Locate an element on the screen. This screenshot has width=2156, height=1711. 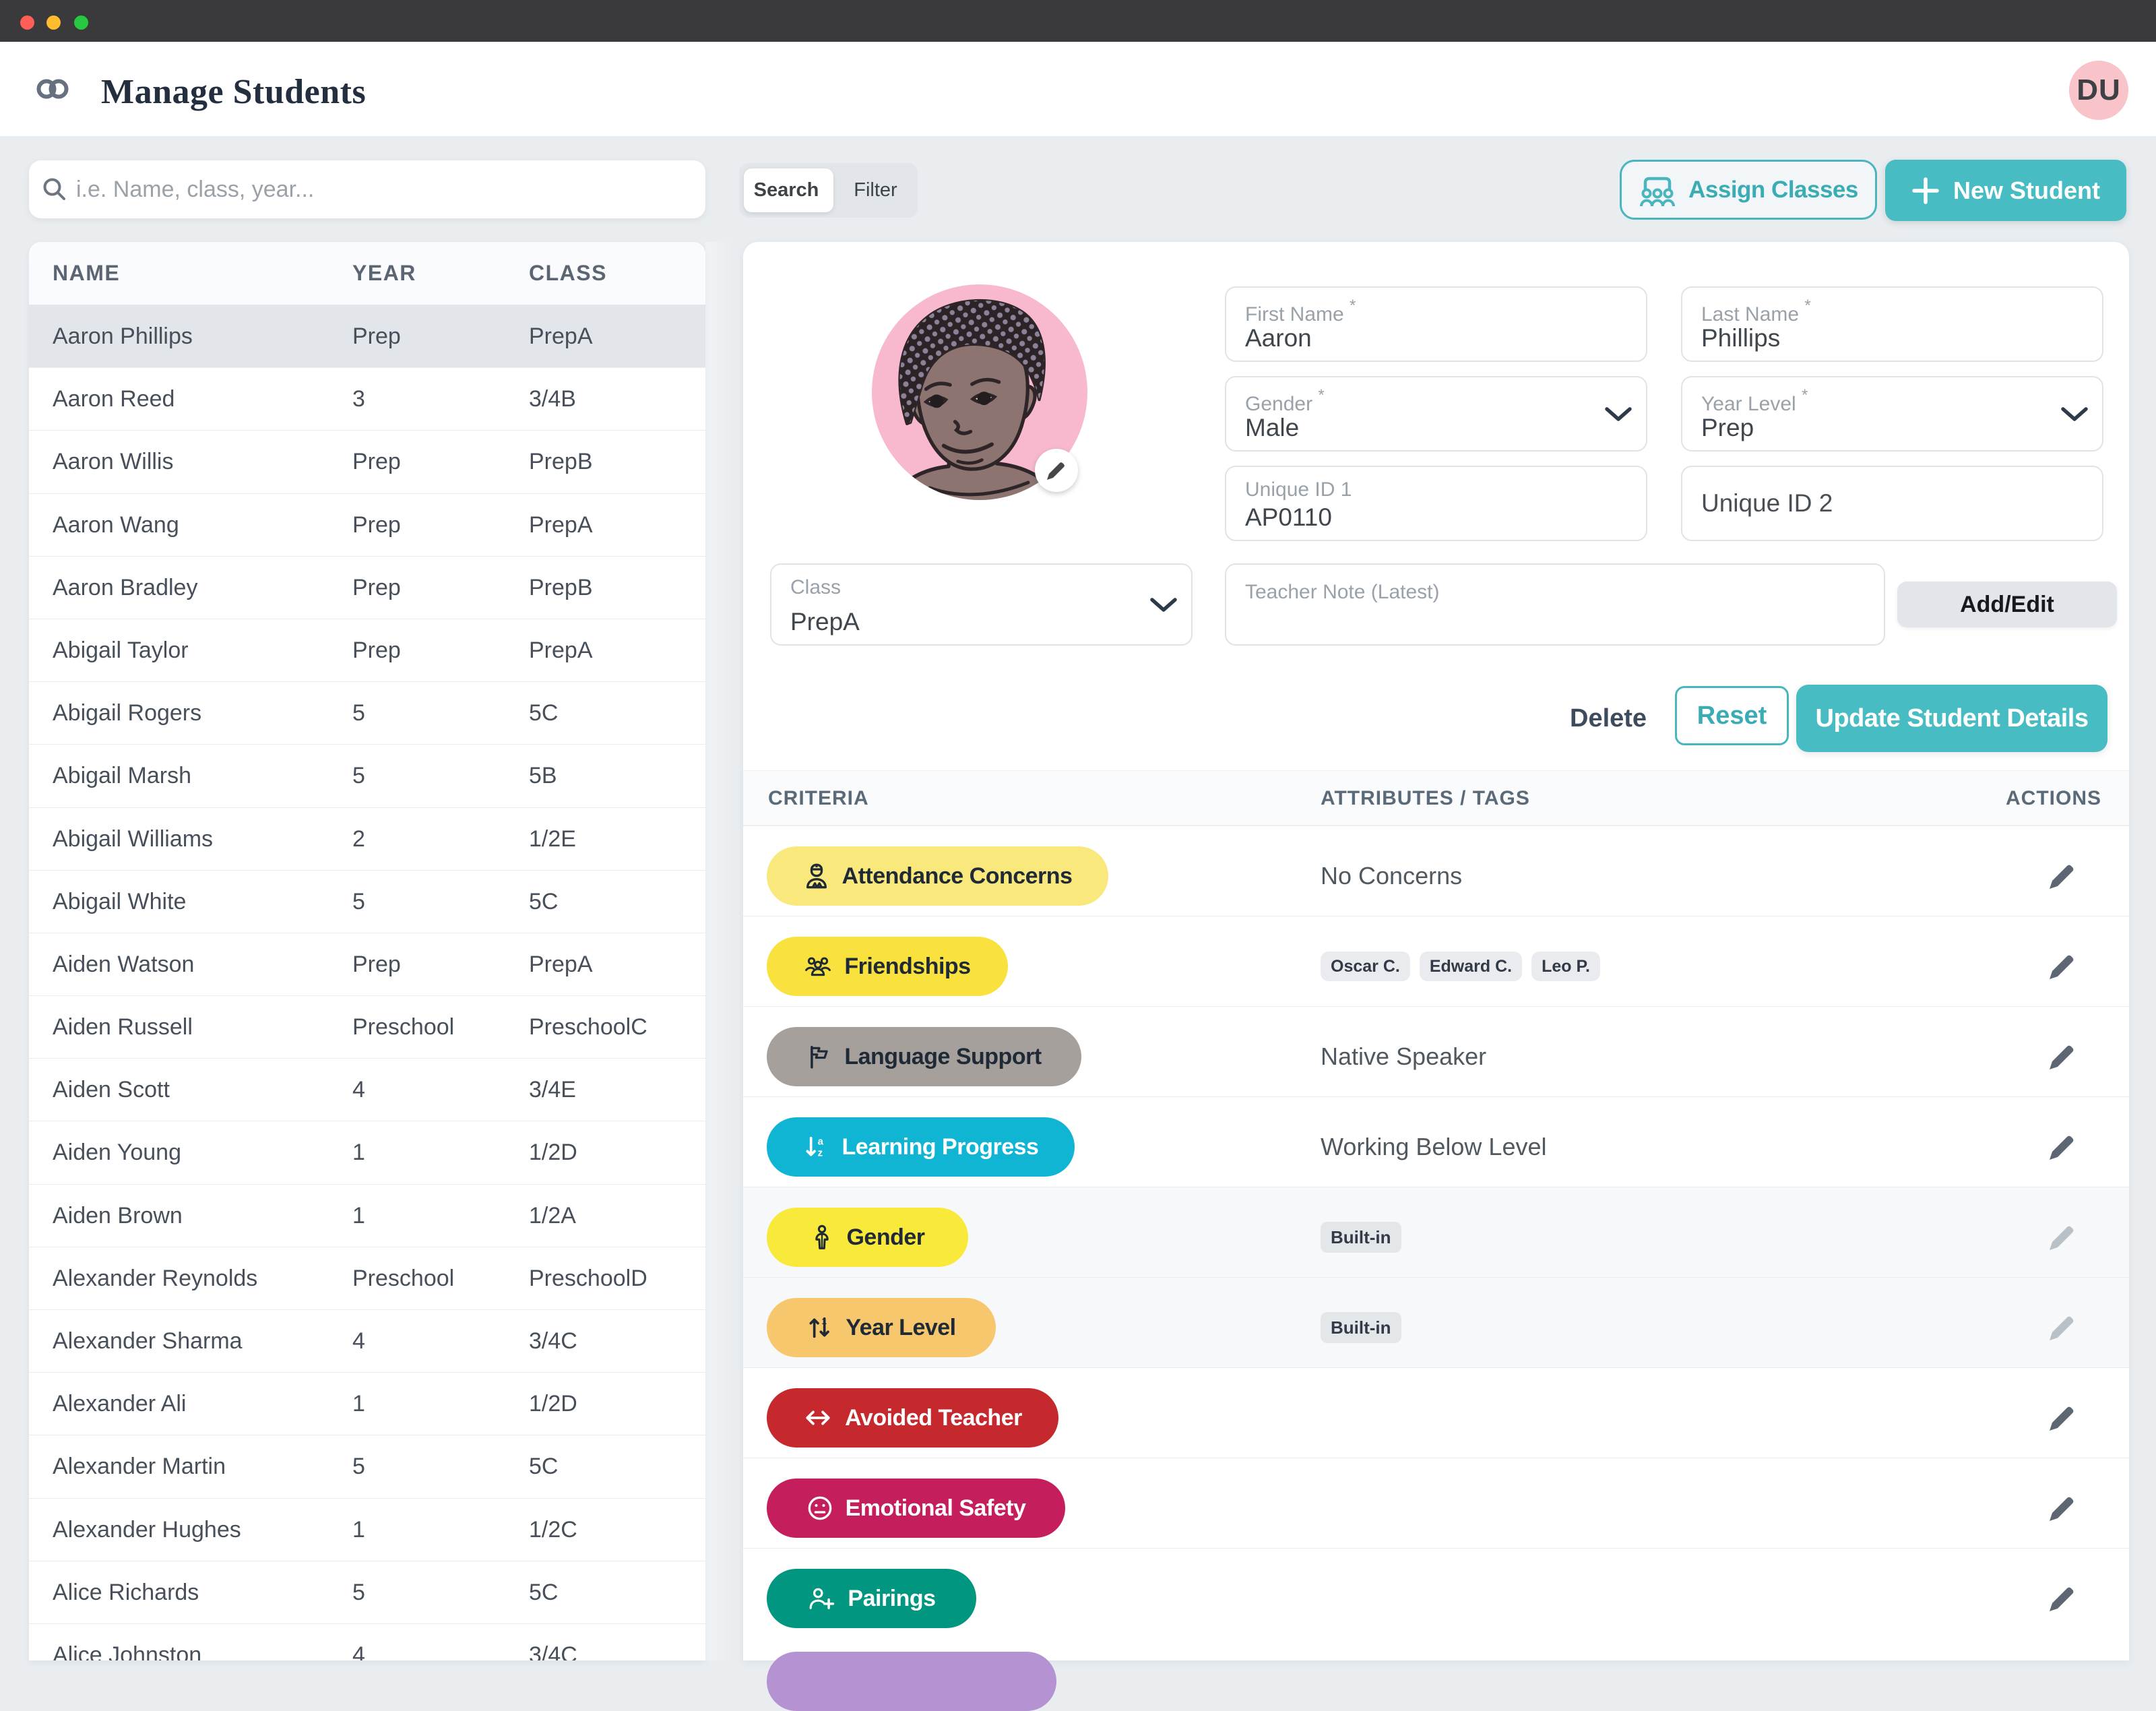
svg-text: 1 is located at coordinates (824, 1321).